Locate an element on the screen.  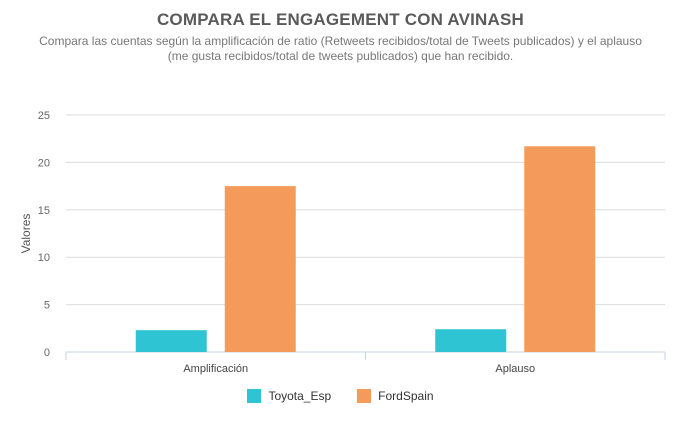
legend-item-ford: FordSpain is located at coordinates (395, 396).